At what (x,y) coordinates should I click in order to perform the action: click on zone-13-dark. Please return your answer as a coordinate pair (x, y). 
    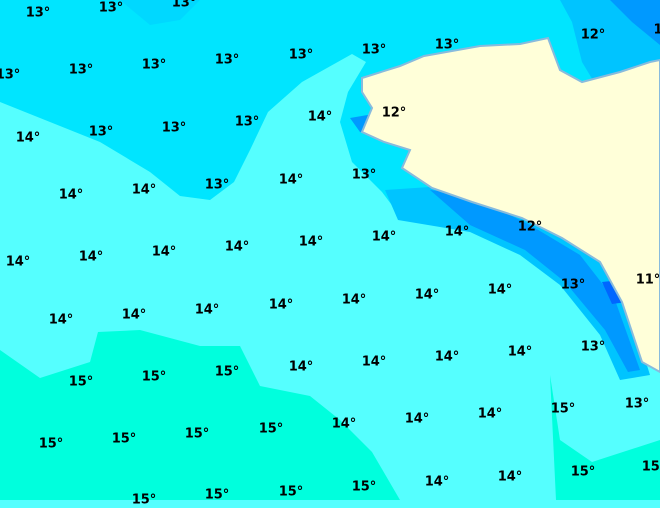
    Looking at the image, I should click on (160, 12).